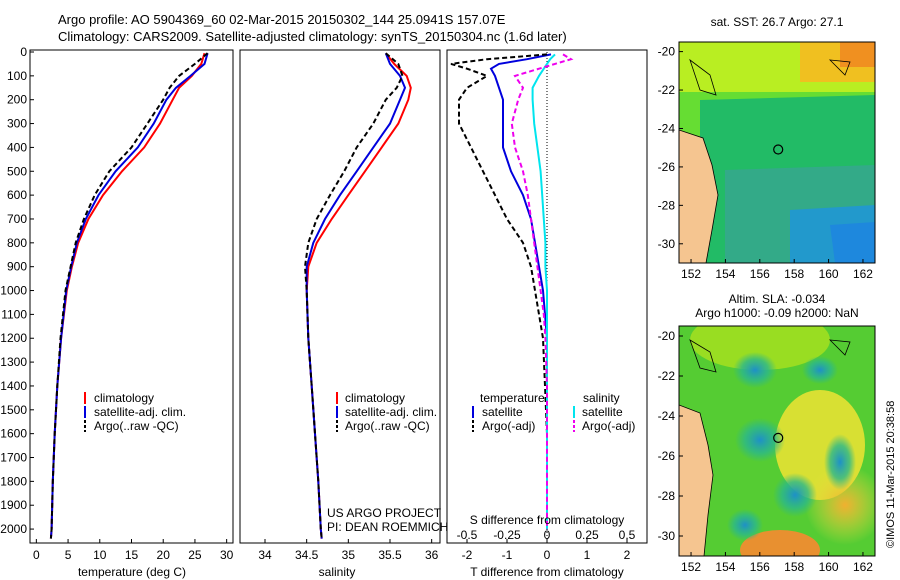  I want to click on argo-position-marker-sst, so click(778, 149).